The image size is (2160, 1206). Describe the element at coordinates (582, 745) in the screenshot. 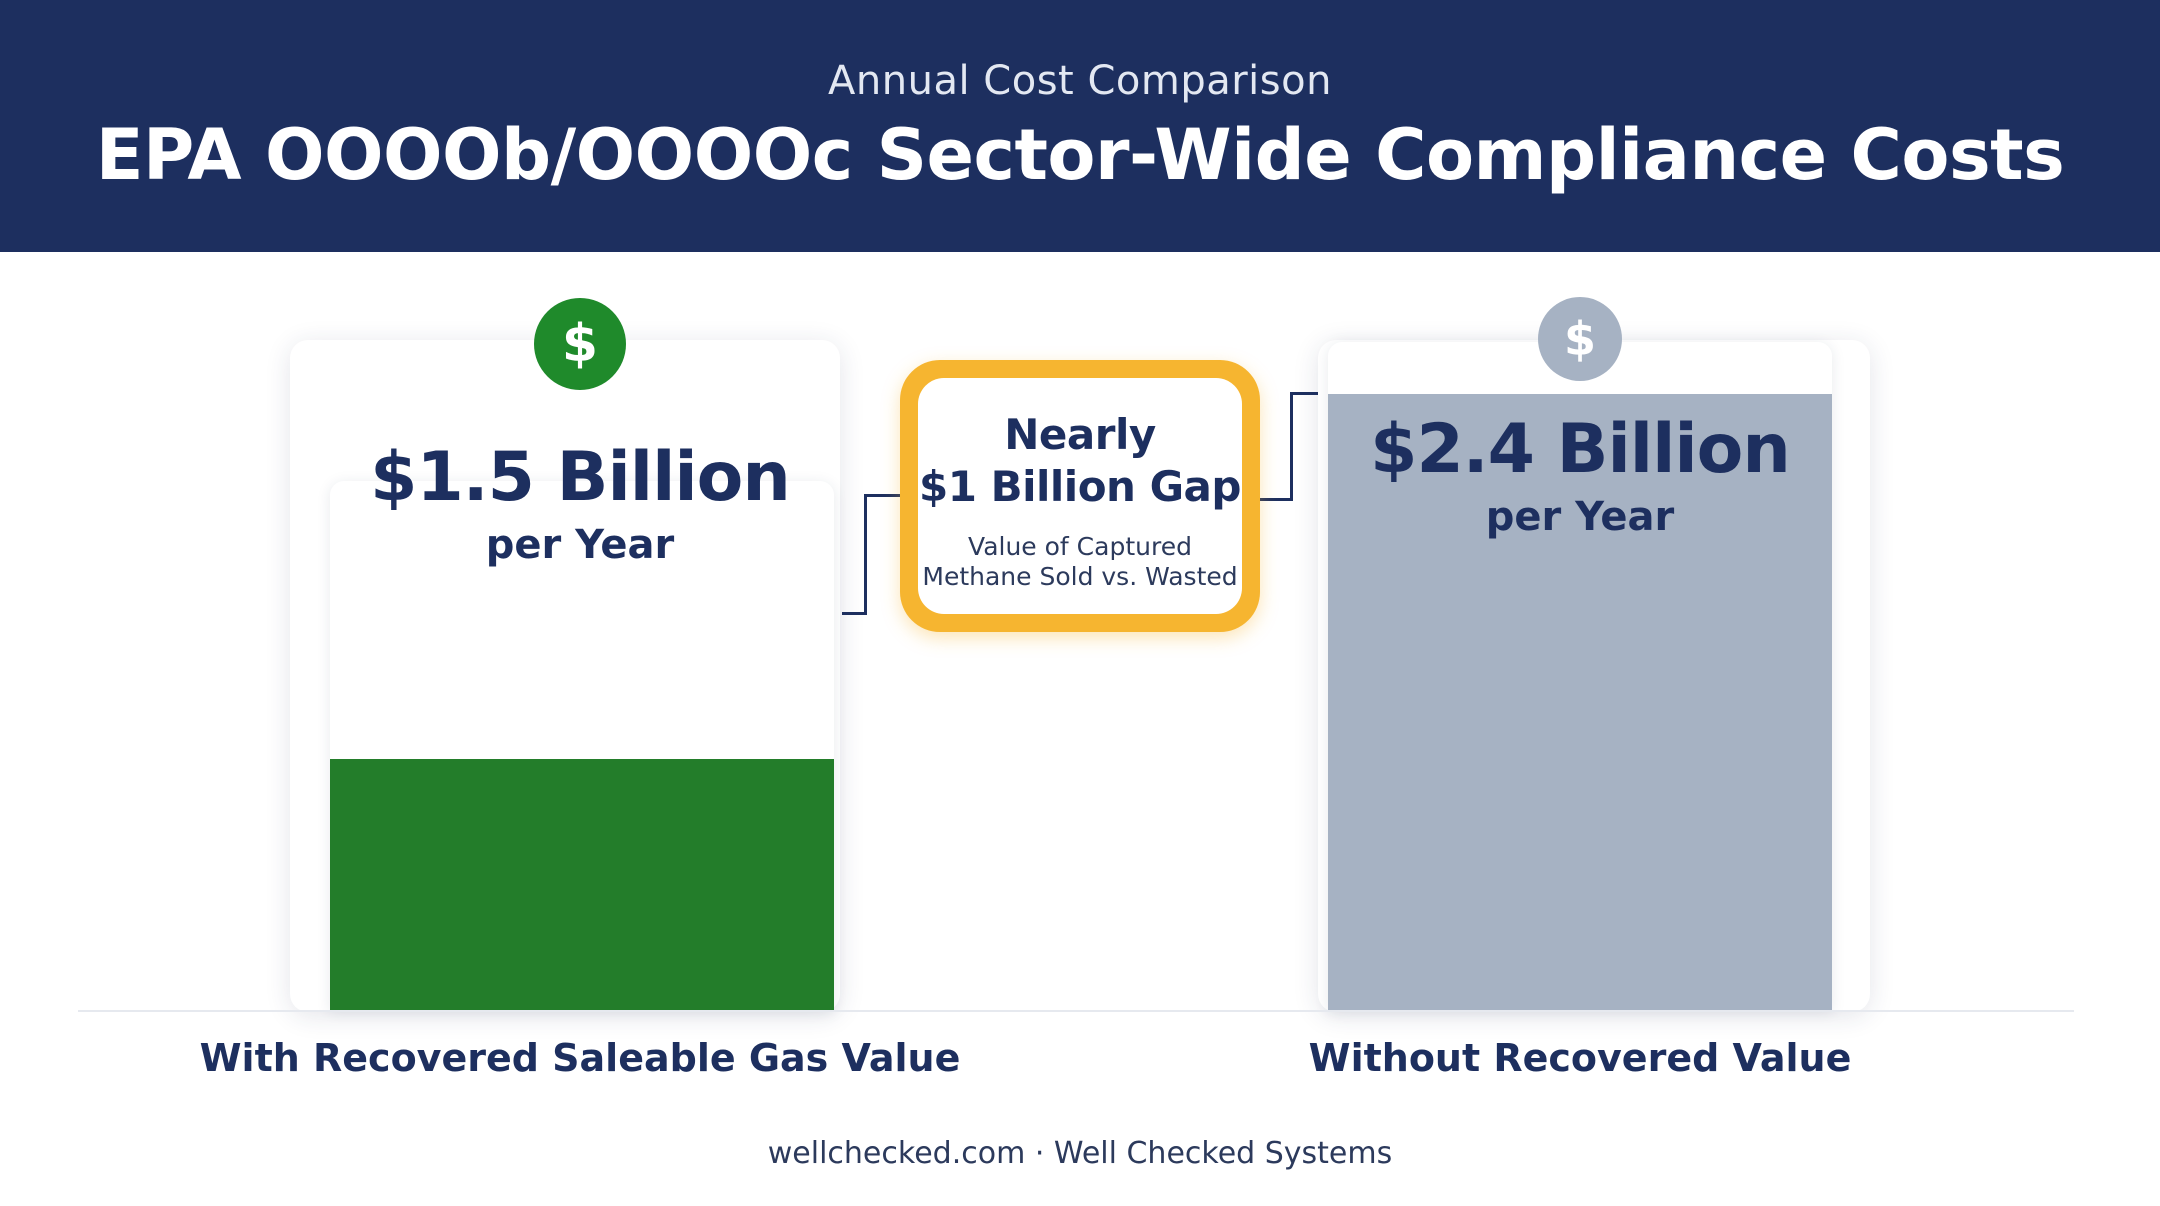

I see `bar-with-recovered-value` at that location.